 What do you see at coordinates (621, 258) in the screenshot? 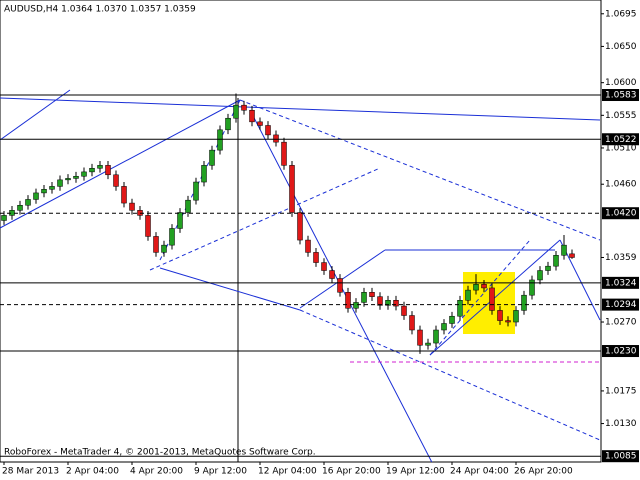
I see `y-tick-label: 1.0359` at bounding box center [621, 258].